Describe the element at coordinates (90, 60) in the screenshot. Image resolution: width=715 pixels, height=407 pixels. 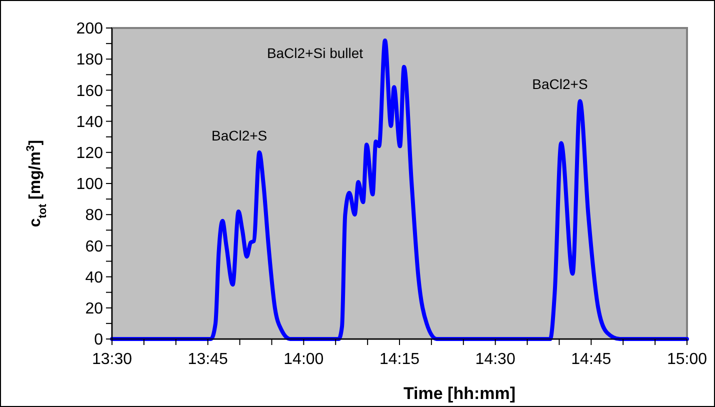
I see `y-tick-label: 180` at that location.